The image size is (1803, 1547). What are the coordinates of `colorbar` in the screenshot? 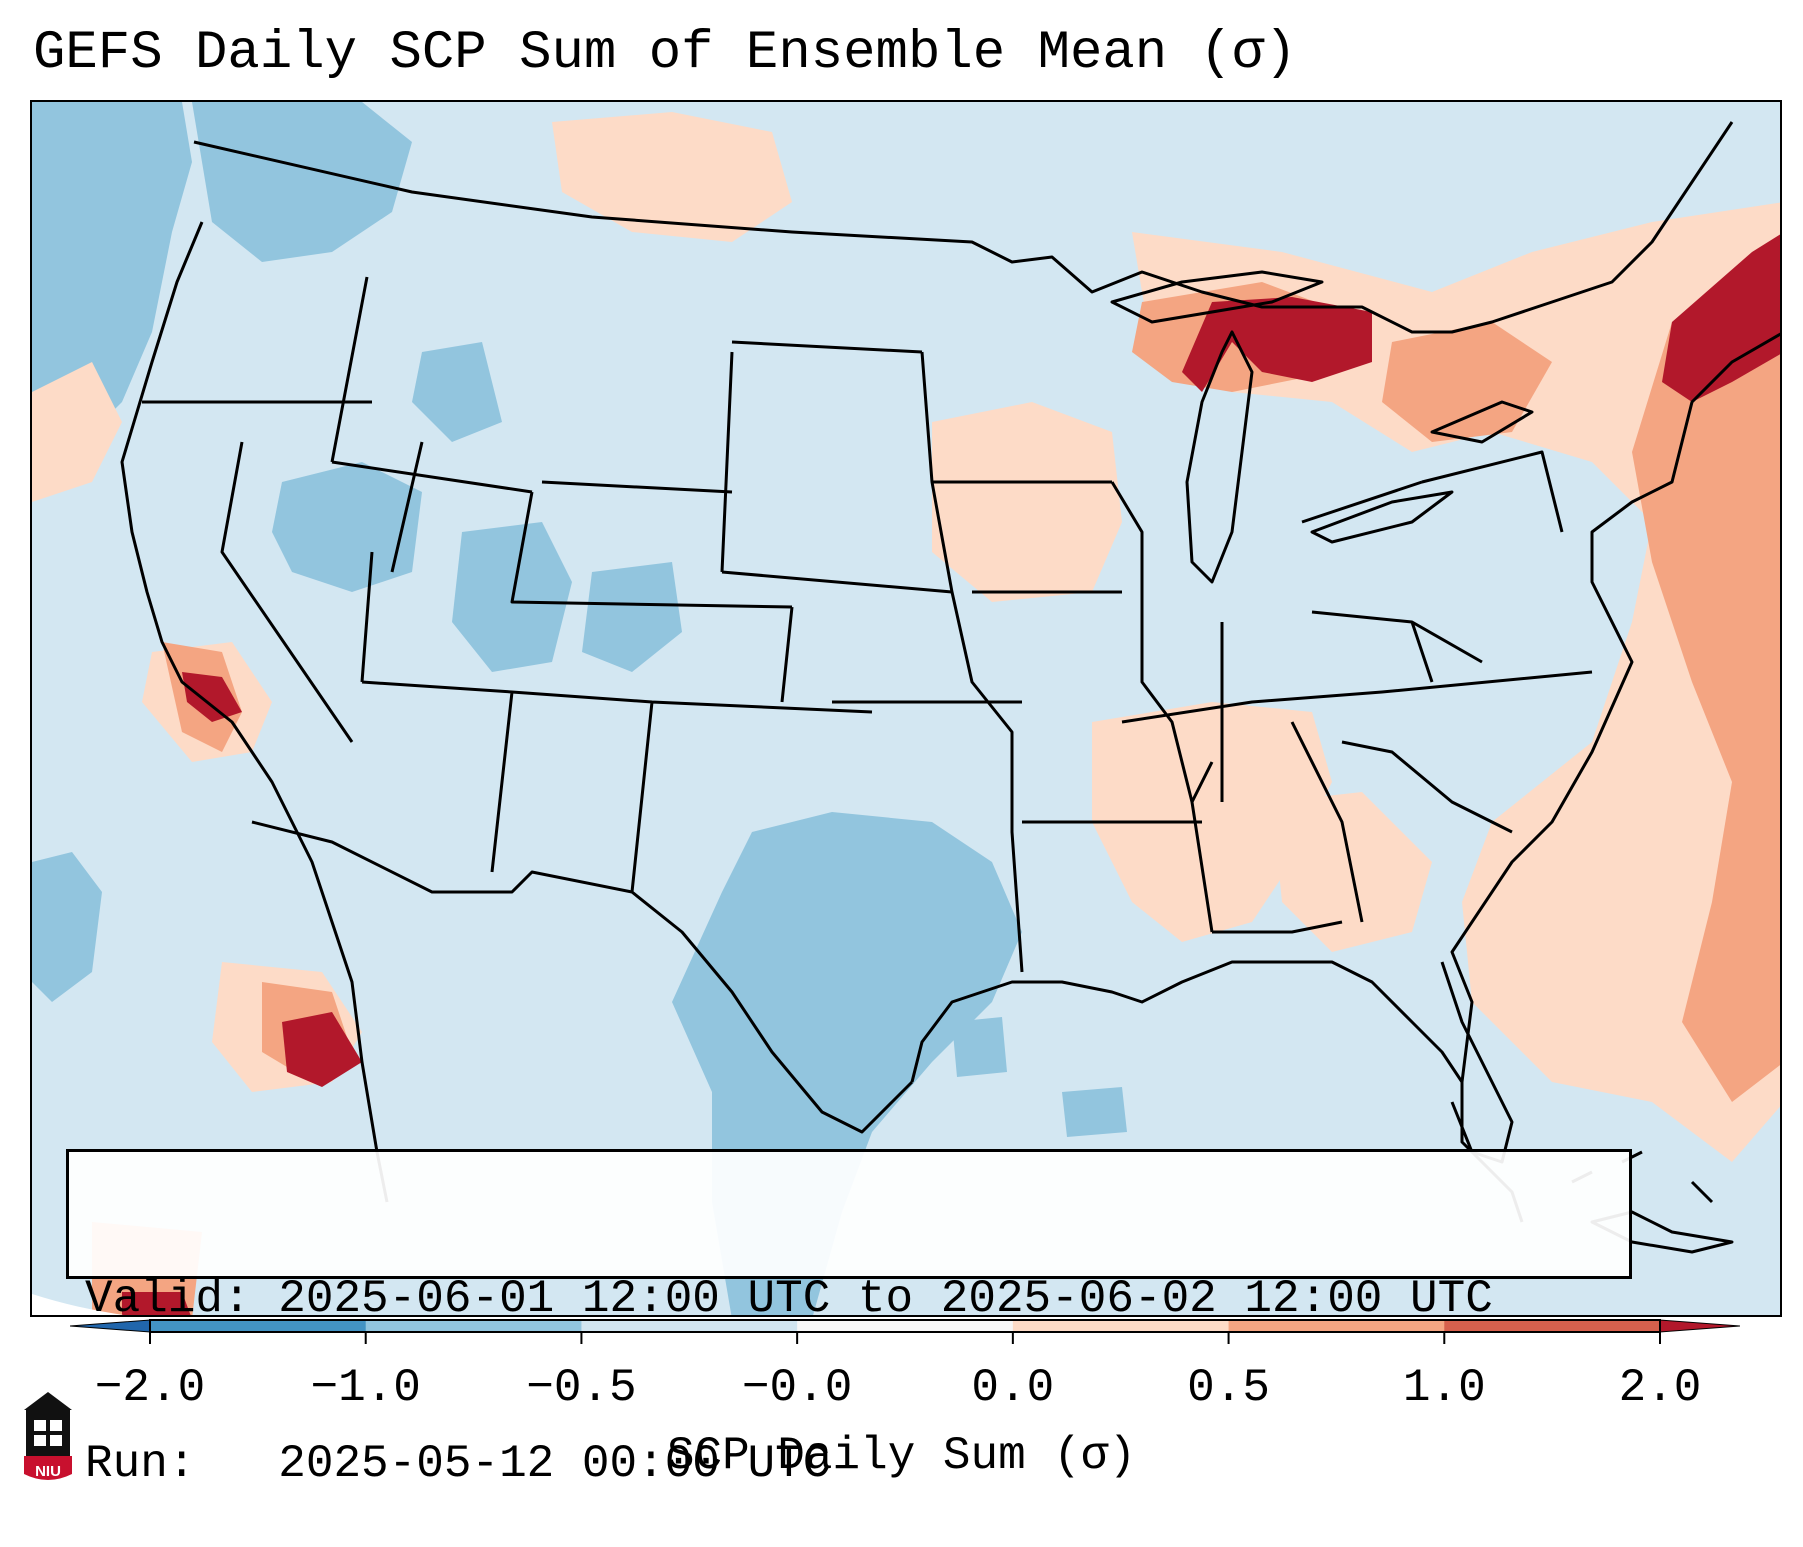 It's located at (905, 1331).